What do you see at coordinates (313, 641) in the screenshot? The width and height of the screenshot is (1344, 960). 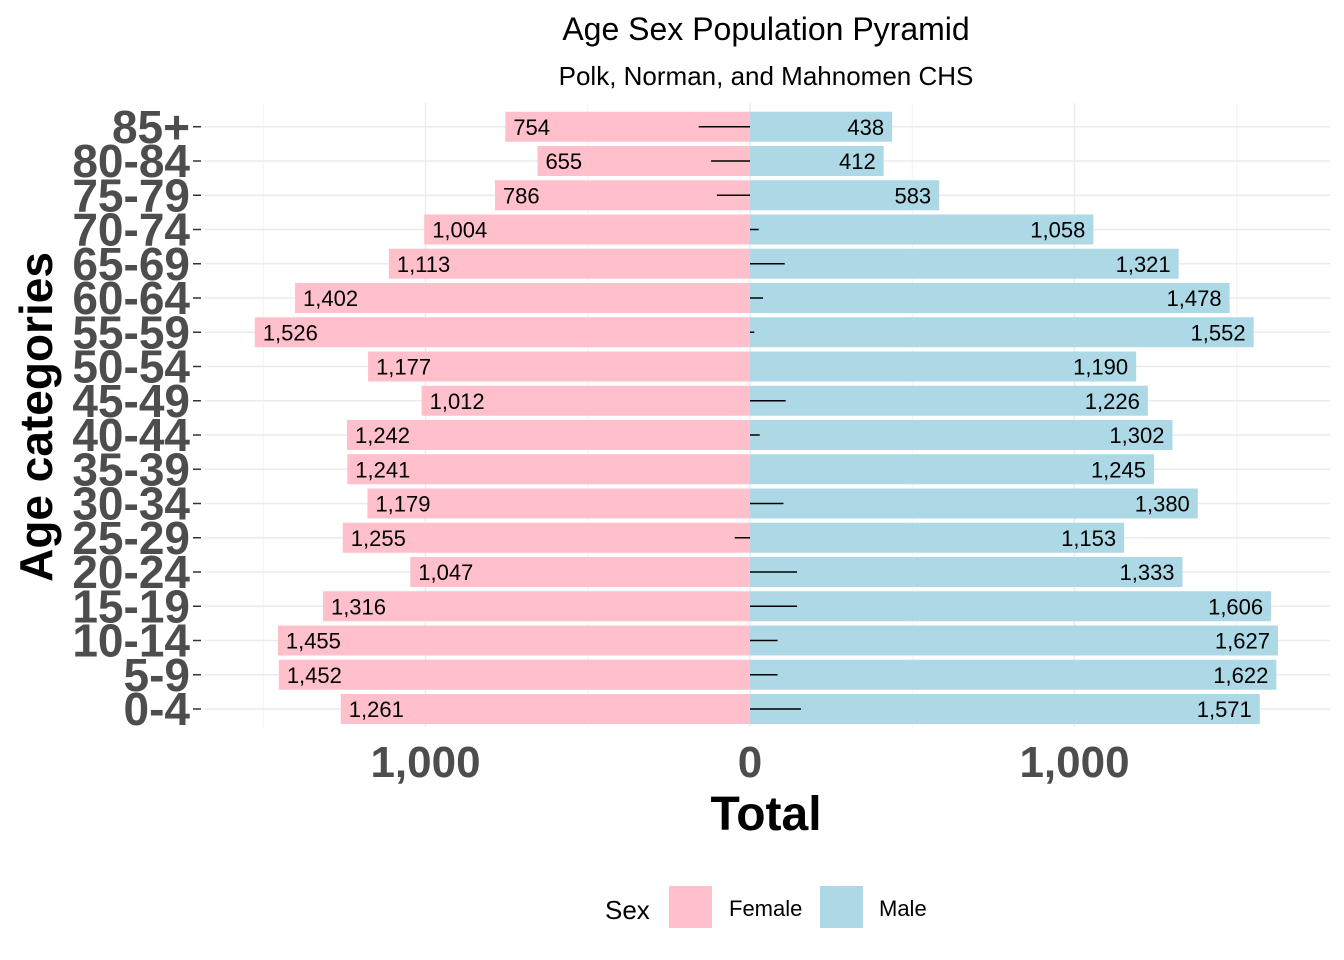 I see `bar-label-female-10-14: 1,455` at bounding box center [313, 641].